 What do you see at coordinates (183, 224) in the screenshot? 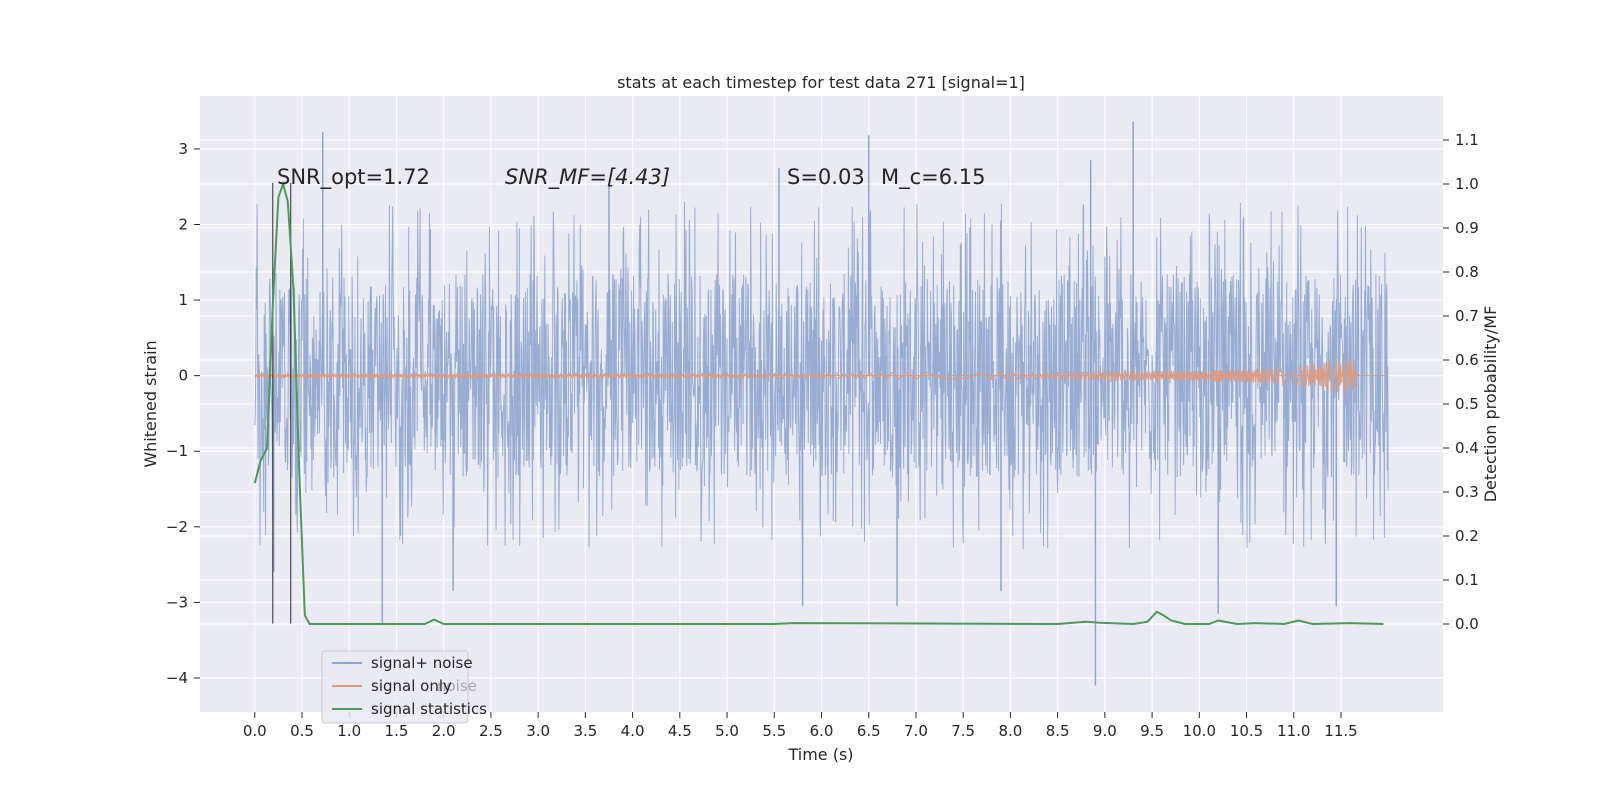
I see `y-tick-label: 2` at bounding box center [183, 224].